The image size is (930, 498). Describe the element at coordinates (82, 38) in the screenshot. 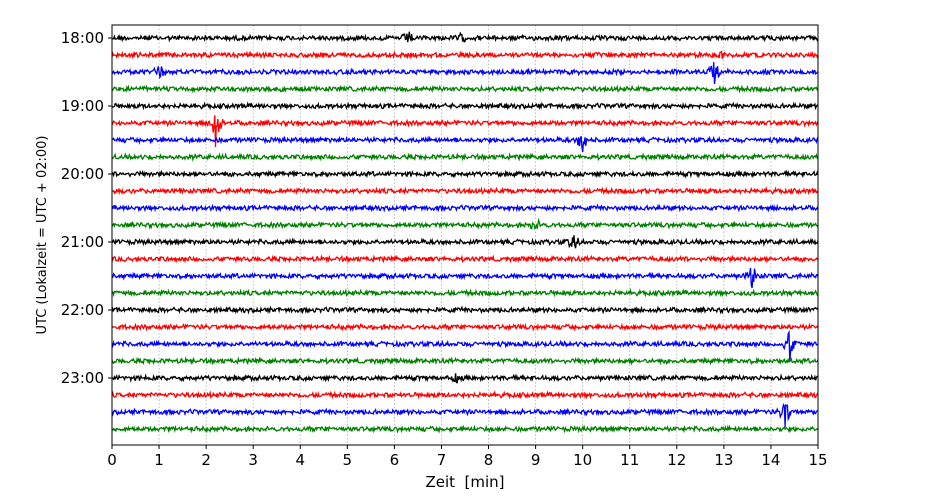

I see `y-tick-label: 18:00` at that location.